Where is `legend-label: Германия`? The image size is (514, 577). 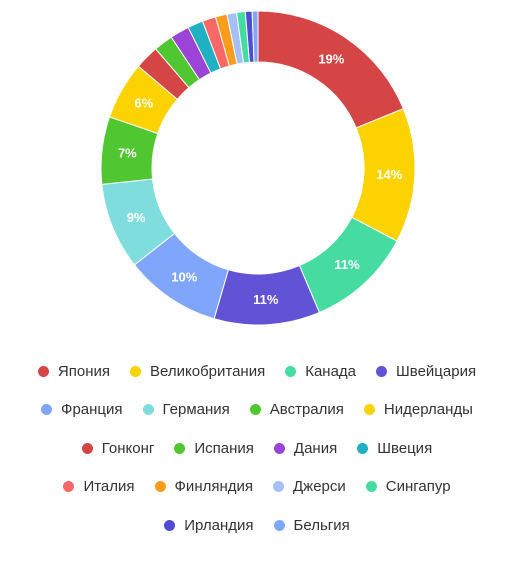
legend-label: Германия is located at coordinates (196, 410).